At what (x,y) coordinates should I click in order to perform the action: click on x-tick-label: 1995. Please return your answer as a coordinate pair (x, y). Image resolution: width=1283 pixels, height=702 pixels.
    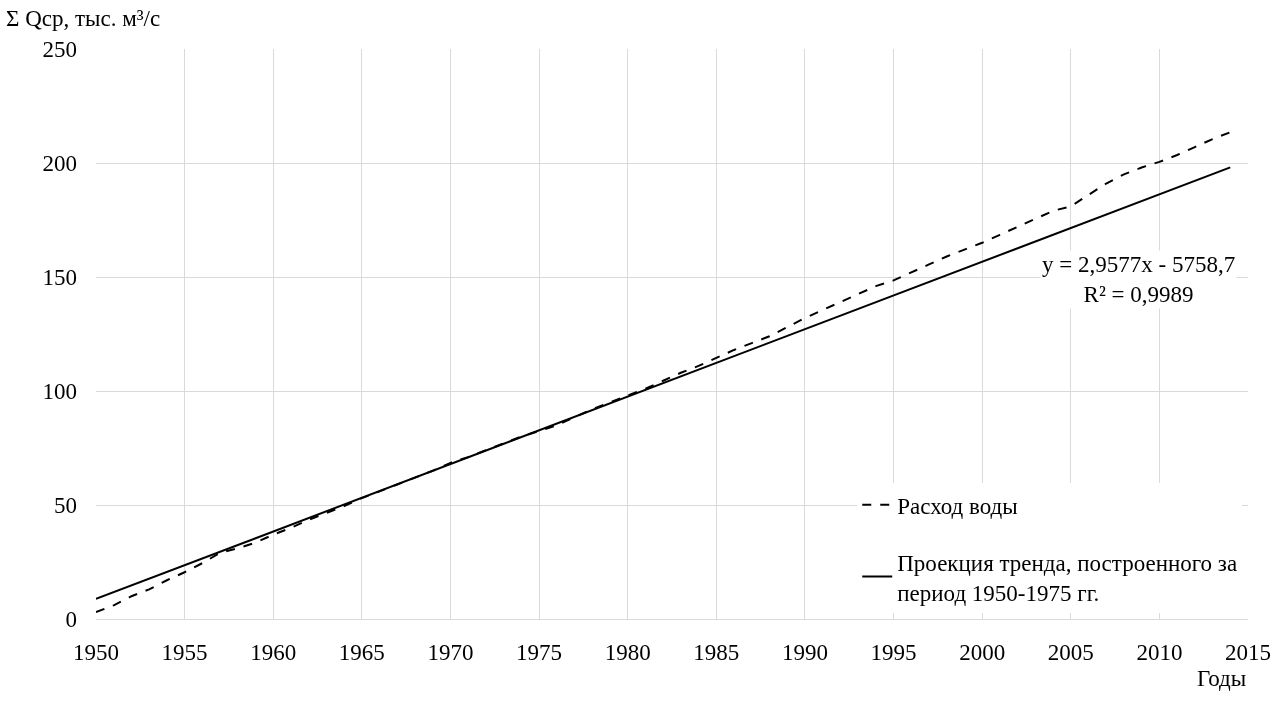
    Looking at the image, I should click on (893, 652).